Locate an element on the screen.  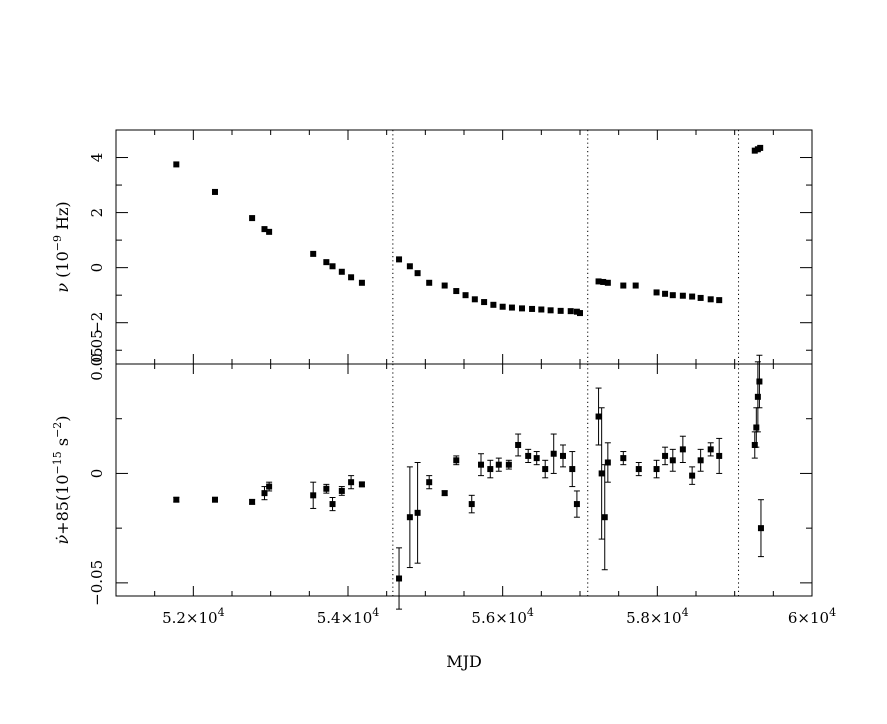
x-axis-label: MJD is located at coordinates (464, 661).